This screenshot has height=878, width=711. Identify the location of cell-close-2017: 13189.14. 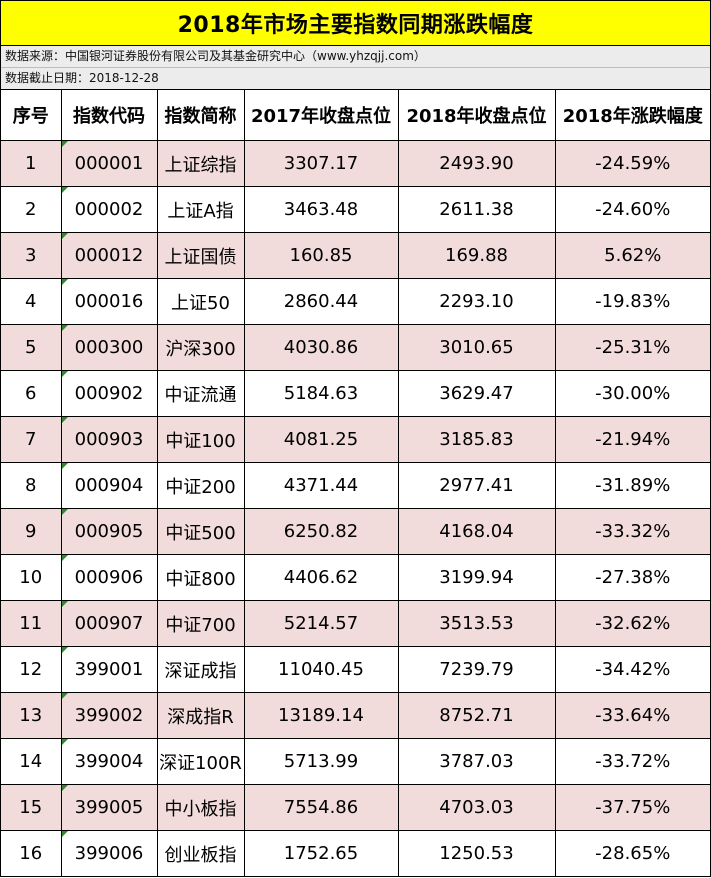
(321, 715).